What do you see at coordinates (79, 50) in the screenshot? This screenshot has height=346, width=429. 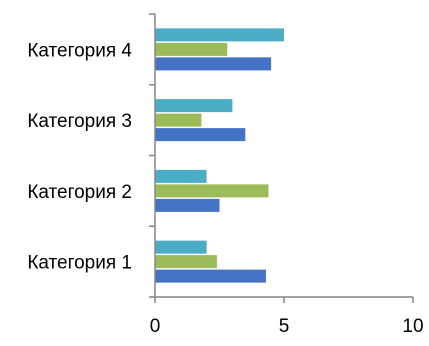 I see `category-label-4: Категория 4` at bounding box center [79, 50].